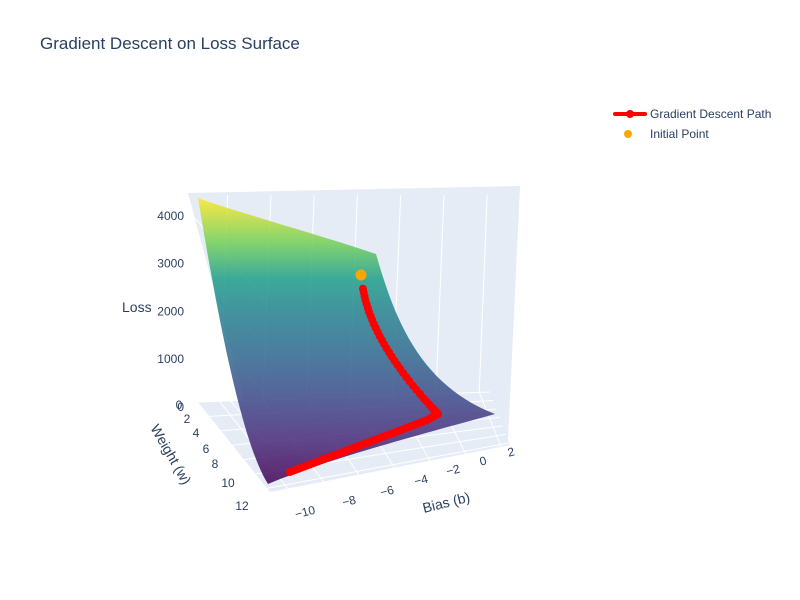 This screenshot has height=600, width=800. I want to click on y-tick-label: 12, so click(242, 506).